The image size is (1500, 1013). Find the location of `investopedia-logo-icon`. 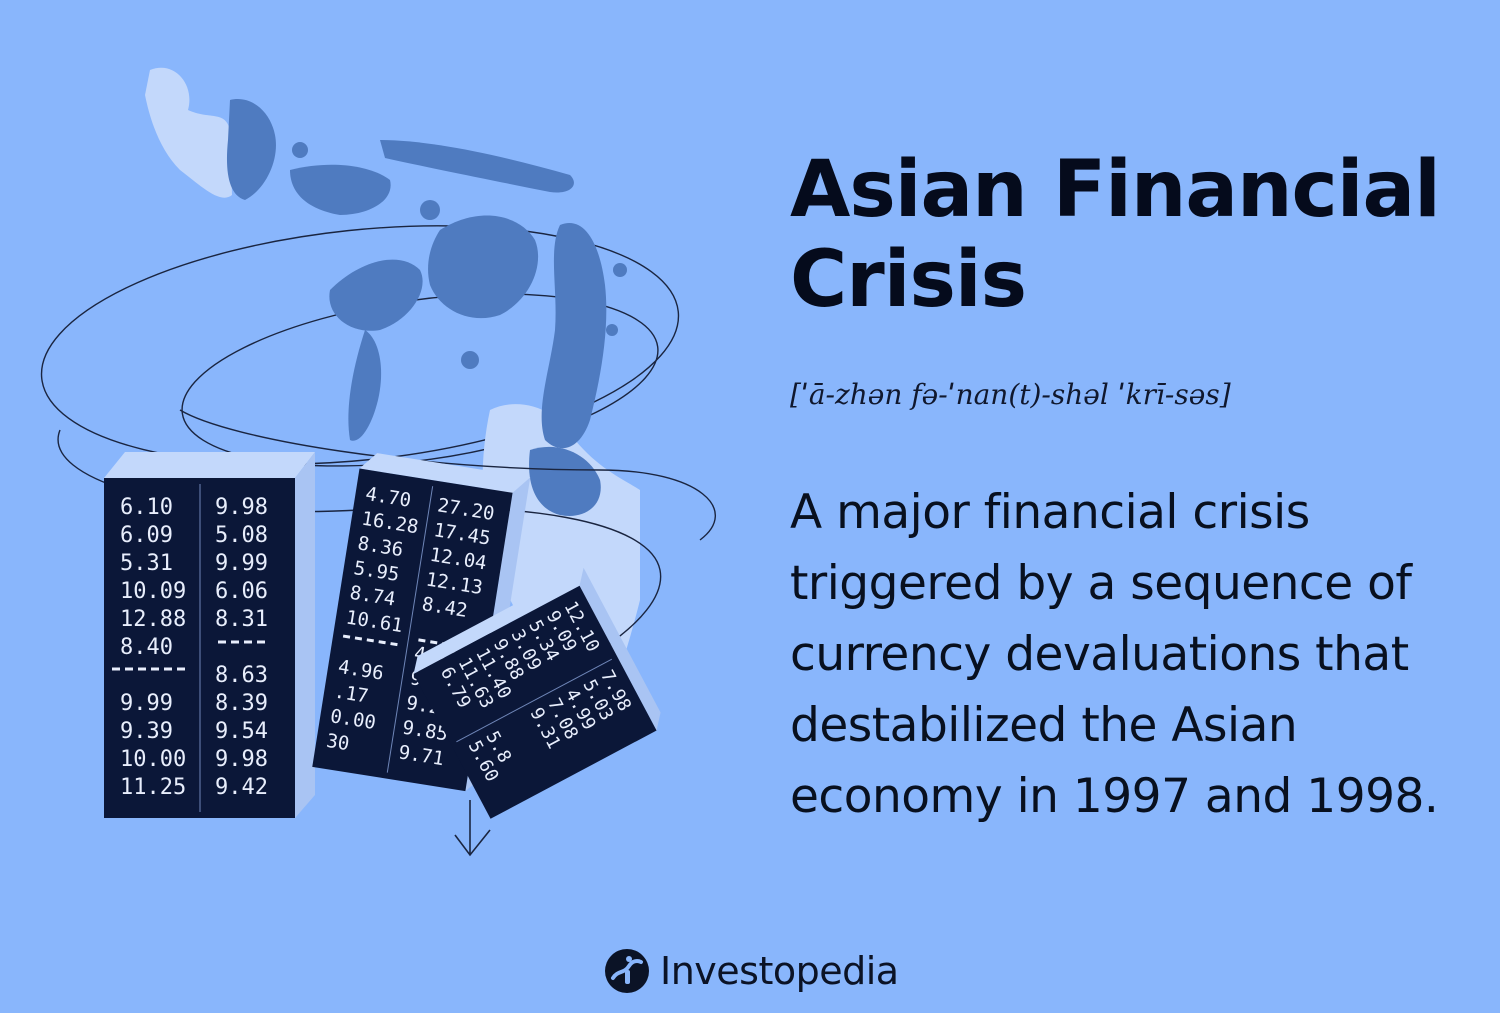

investopedia-logo-icon is located at coordinates (627, 971).